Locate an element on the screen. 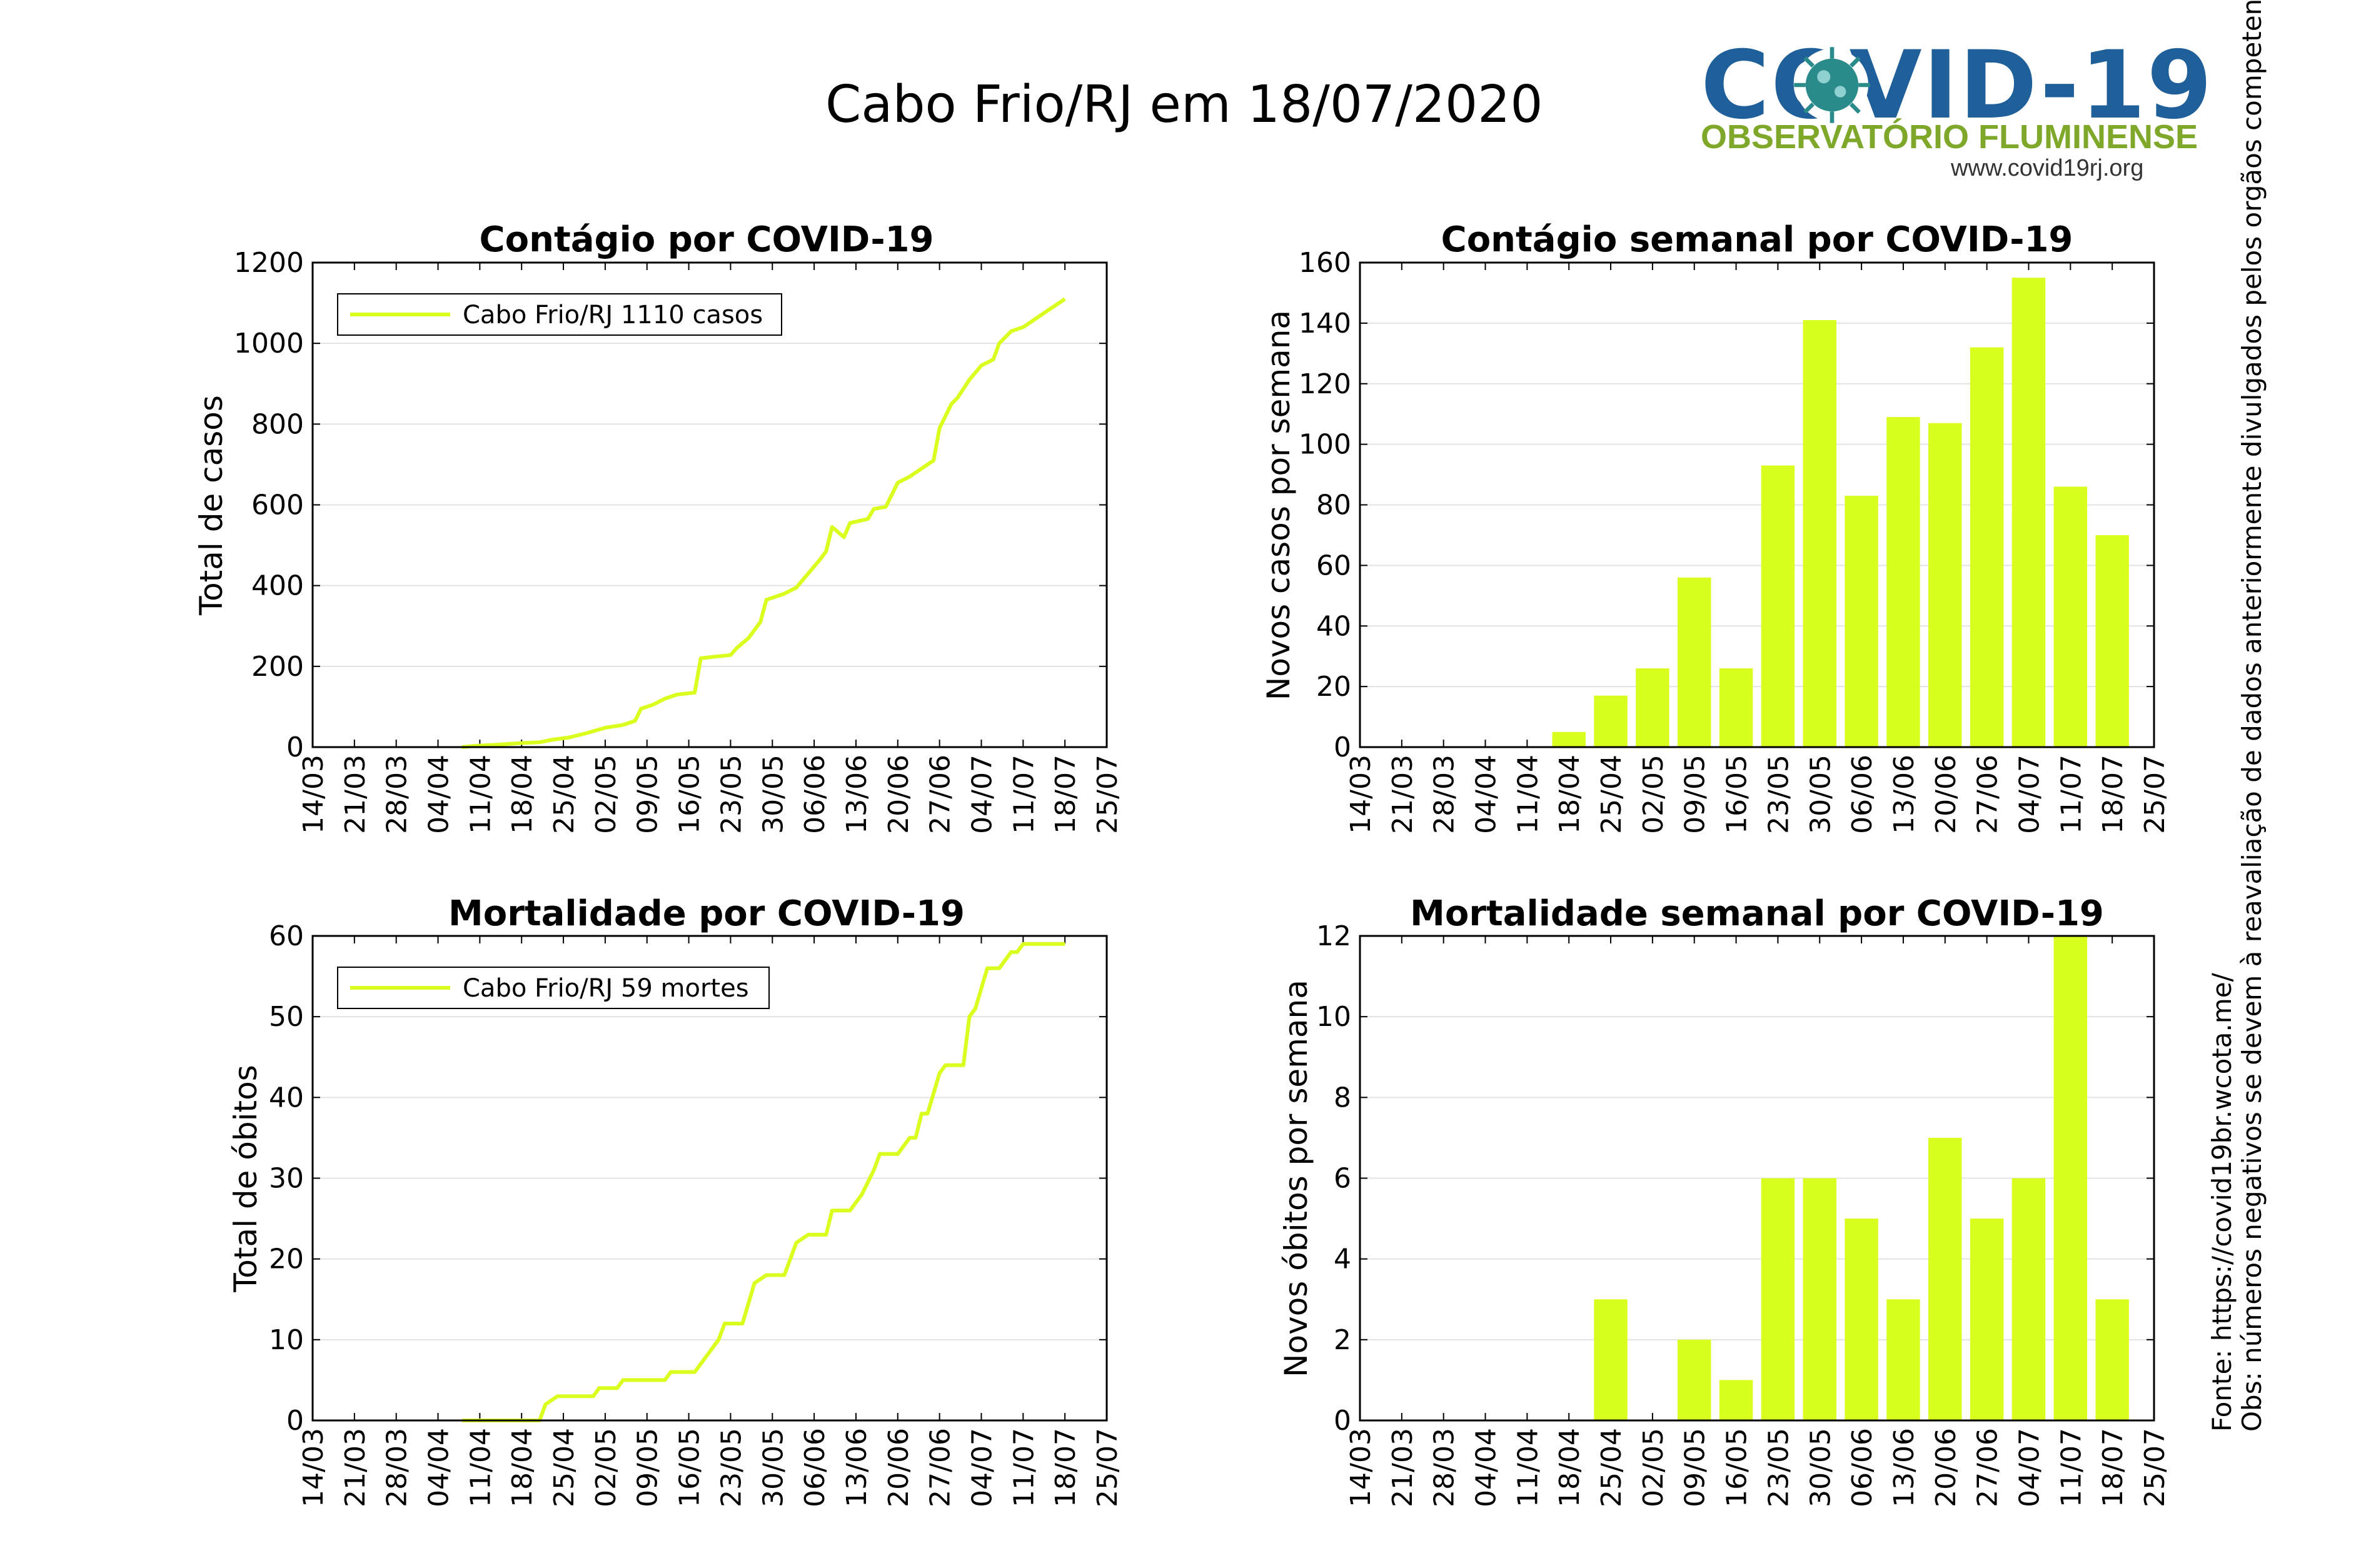  y-tick-label: 30 is located at coordinates (287, 1179).